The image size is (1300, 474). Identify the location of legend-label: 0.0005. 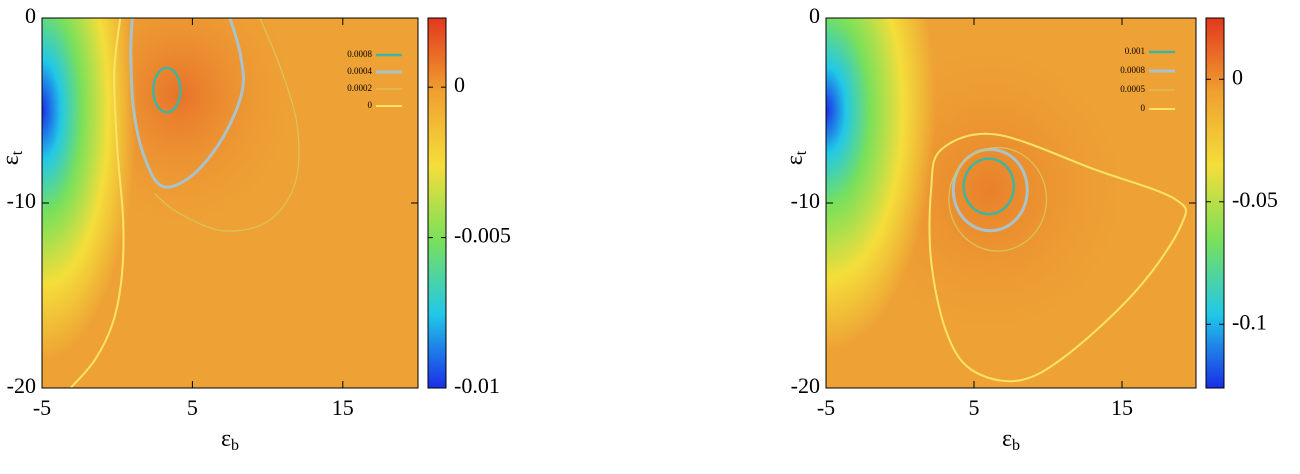
(1132, 89).